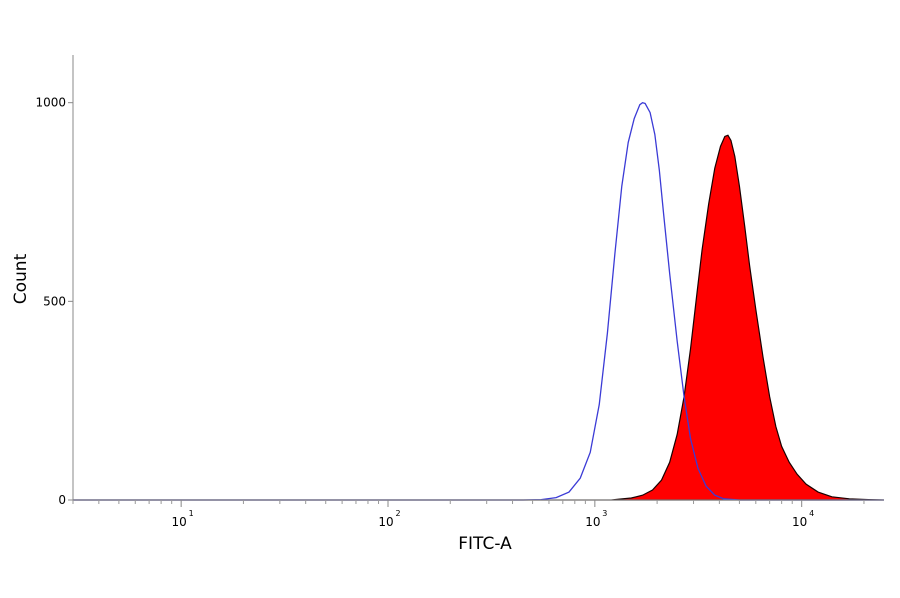  Describe the element at coordinates (50, 103) in the screenshot. I see `y-tick-label-2: 1000` at that location.